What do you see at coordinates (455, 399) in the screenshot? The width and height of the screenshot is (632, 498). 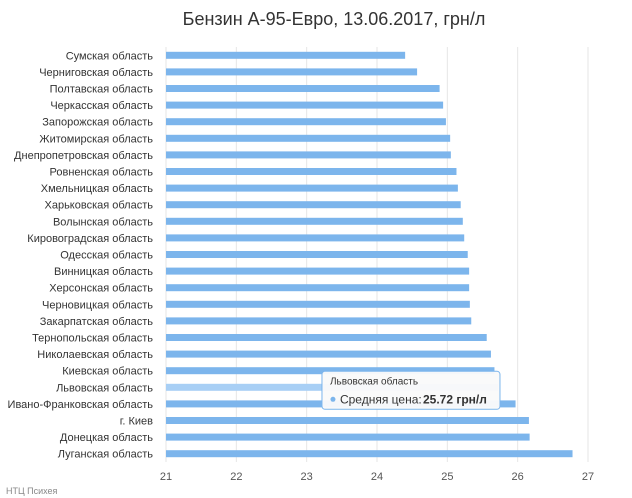 I see `tooltip-value: 25.72 грн/л` at bounding box center [455, 399].